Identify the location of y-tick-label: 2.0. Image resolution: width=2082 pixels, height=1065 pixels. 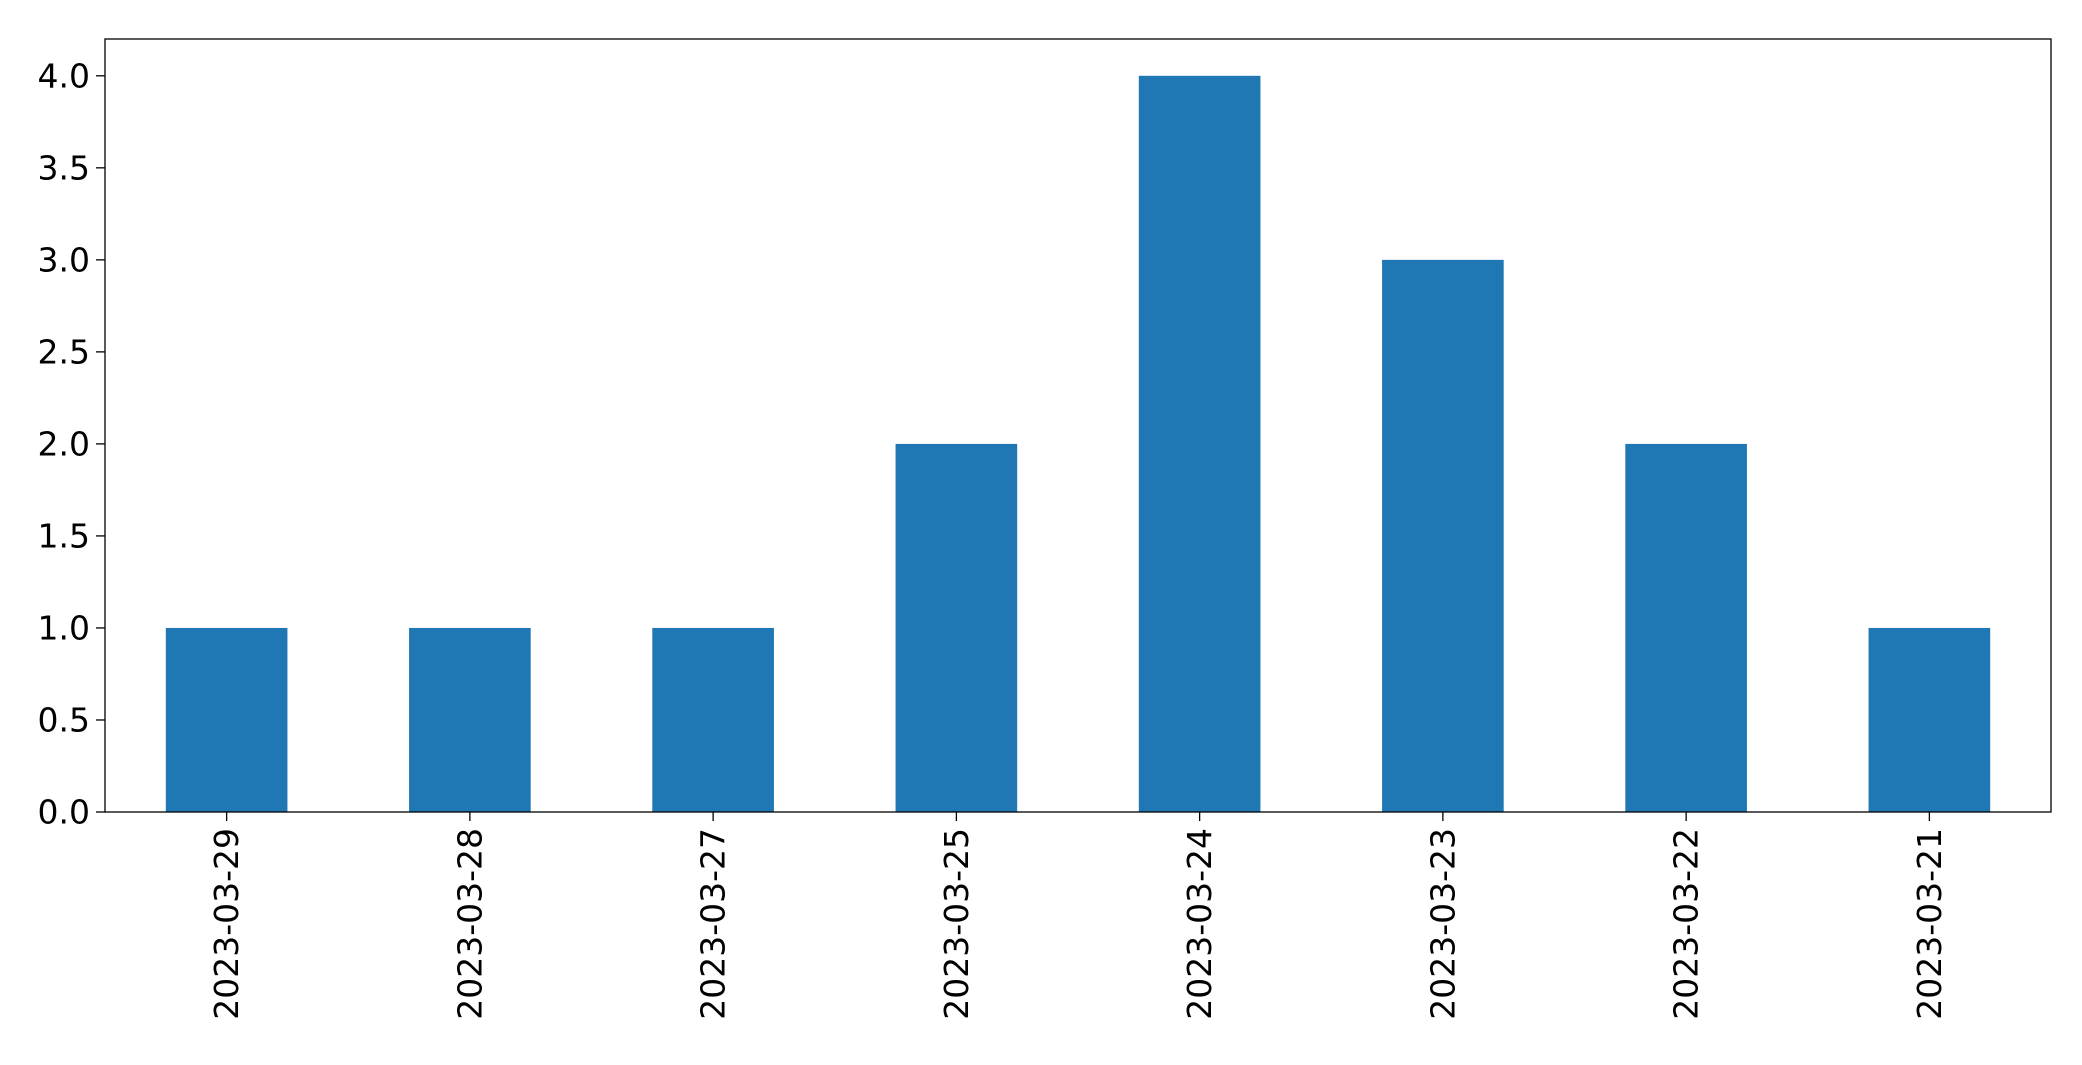
(64, 443).